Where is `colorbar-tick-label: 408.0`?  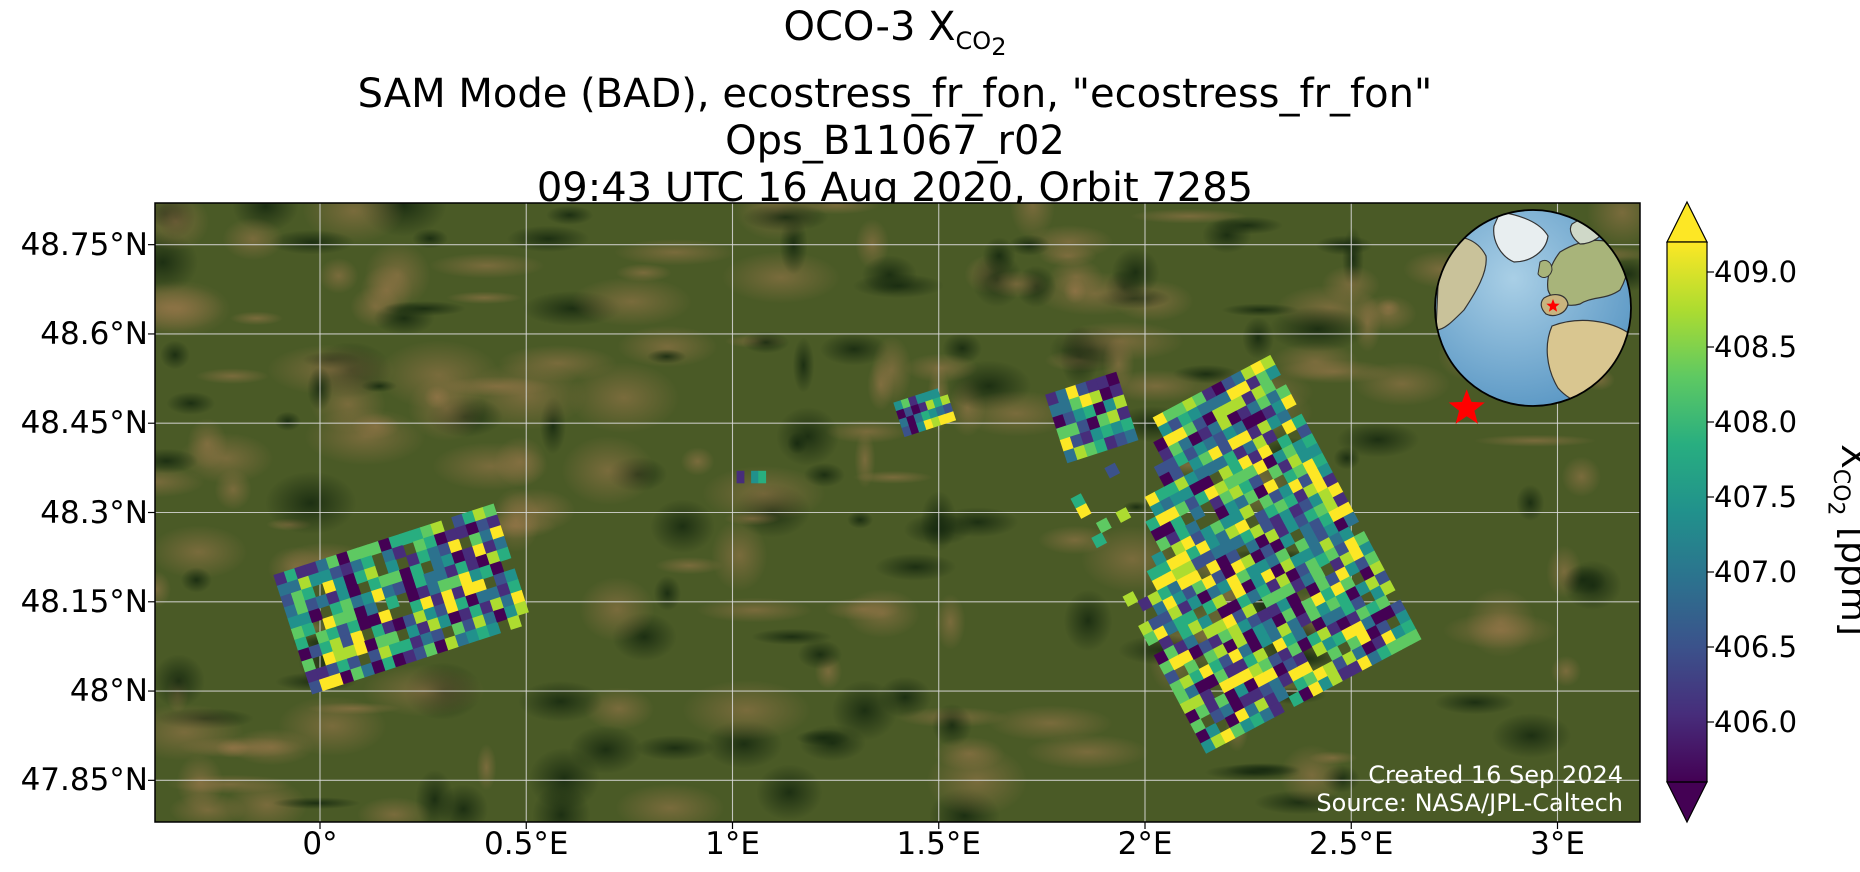 colorbar-tick-label: 408.0 is located at coordinates (1756, 422).